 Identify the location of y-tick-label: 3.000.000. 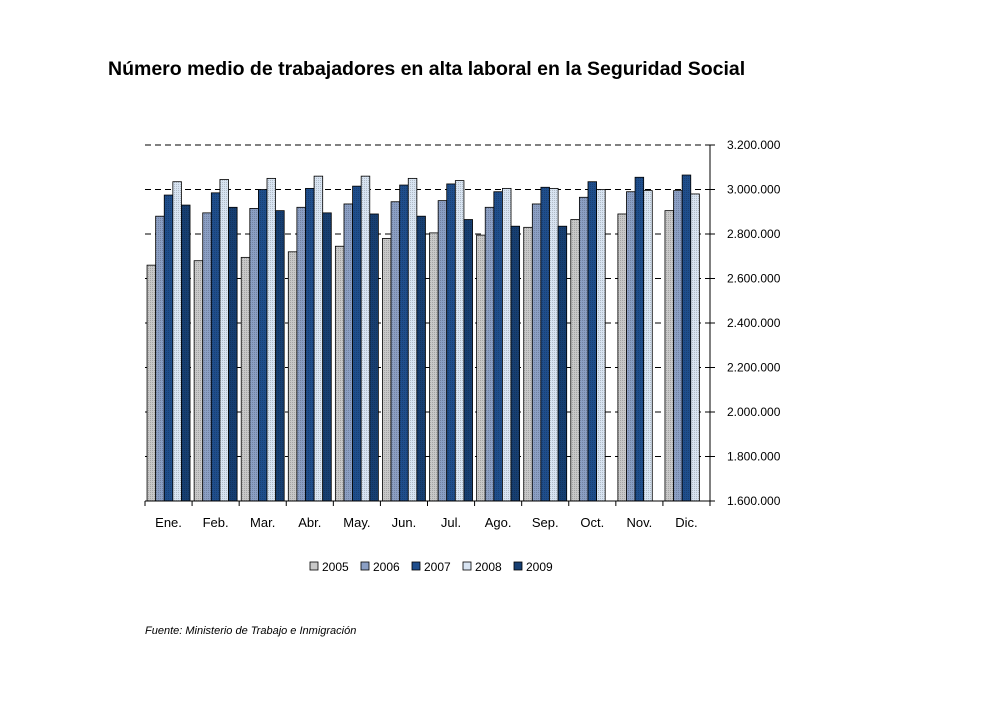
(754, 190).